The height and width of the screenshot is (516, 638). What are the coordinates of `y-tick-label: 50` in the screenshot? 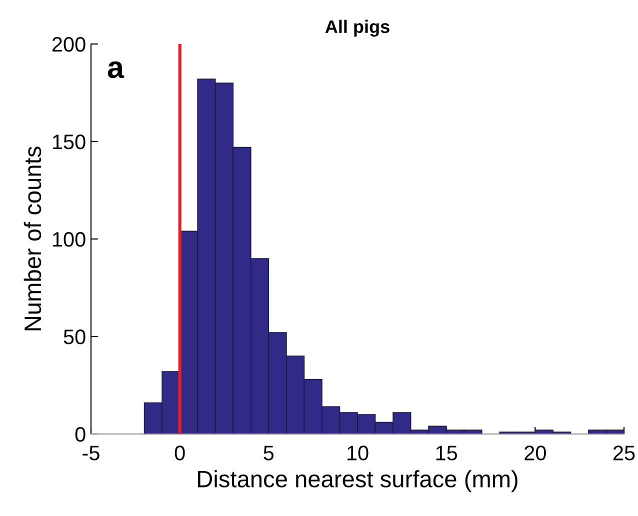 It's located at (75, 337).